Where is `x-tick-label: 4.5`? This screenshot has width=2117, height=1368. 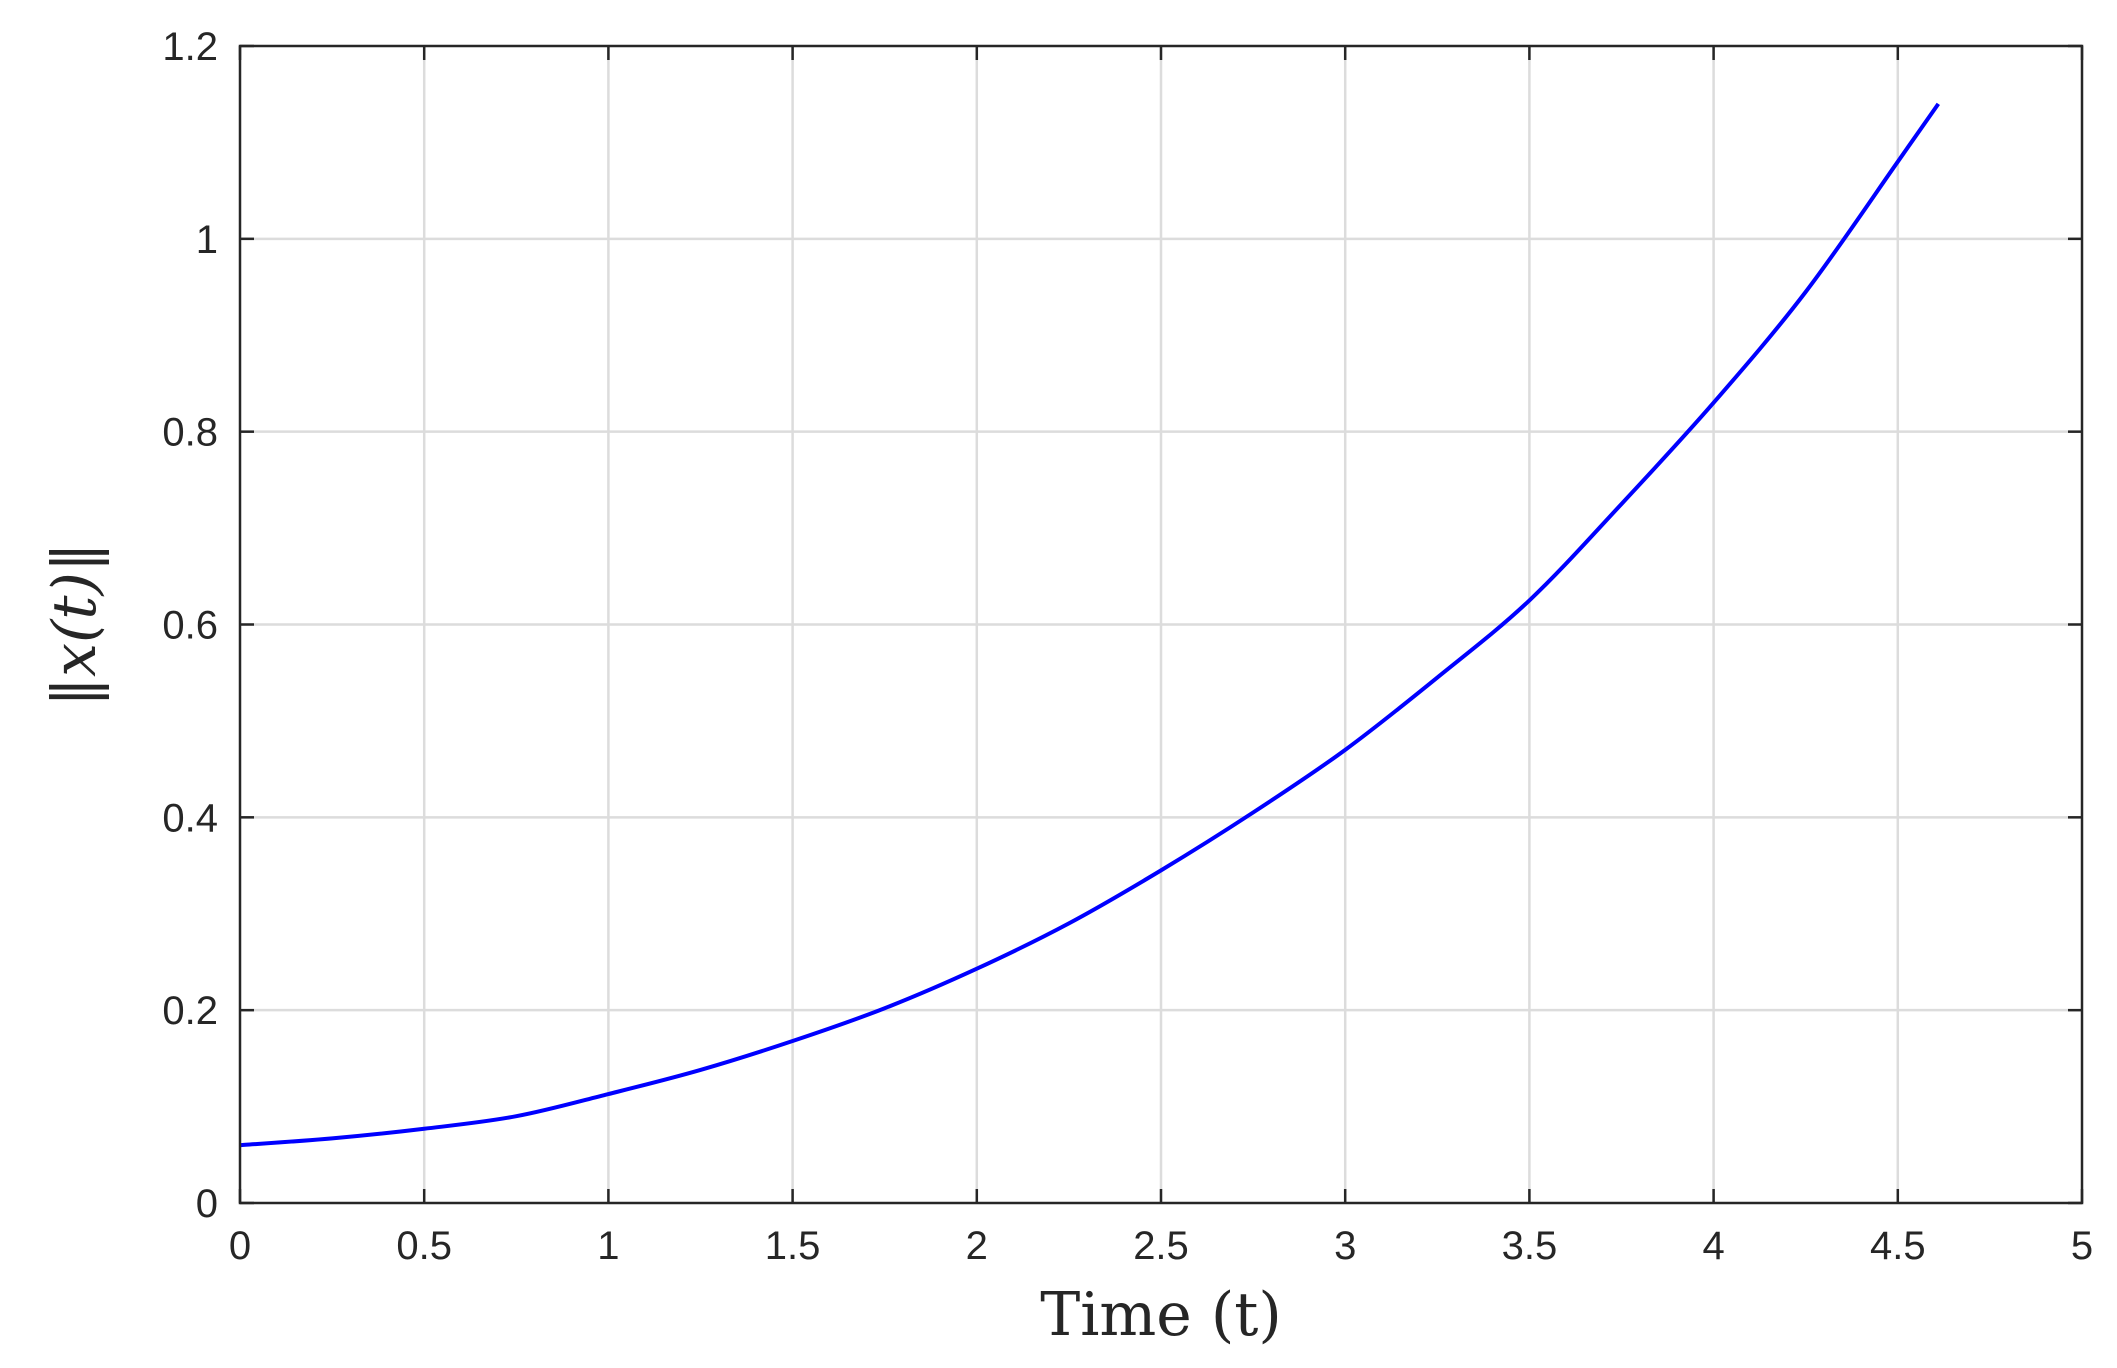
x-tick-label: 4.5 is located at coordinates (1898, 1246).